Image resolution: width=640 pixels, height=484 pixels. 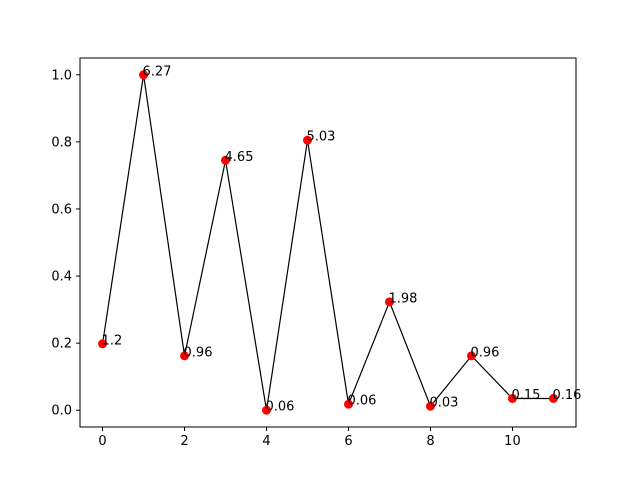 What do you see at coordinates (309, 438) in the screenshot?
I see `x-axis: 0 2 4 6 8 10` at bounding box center [309, 438].